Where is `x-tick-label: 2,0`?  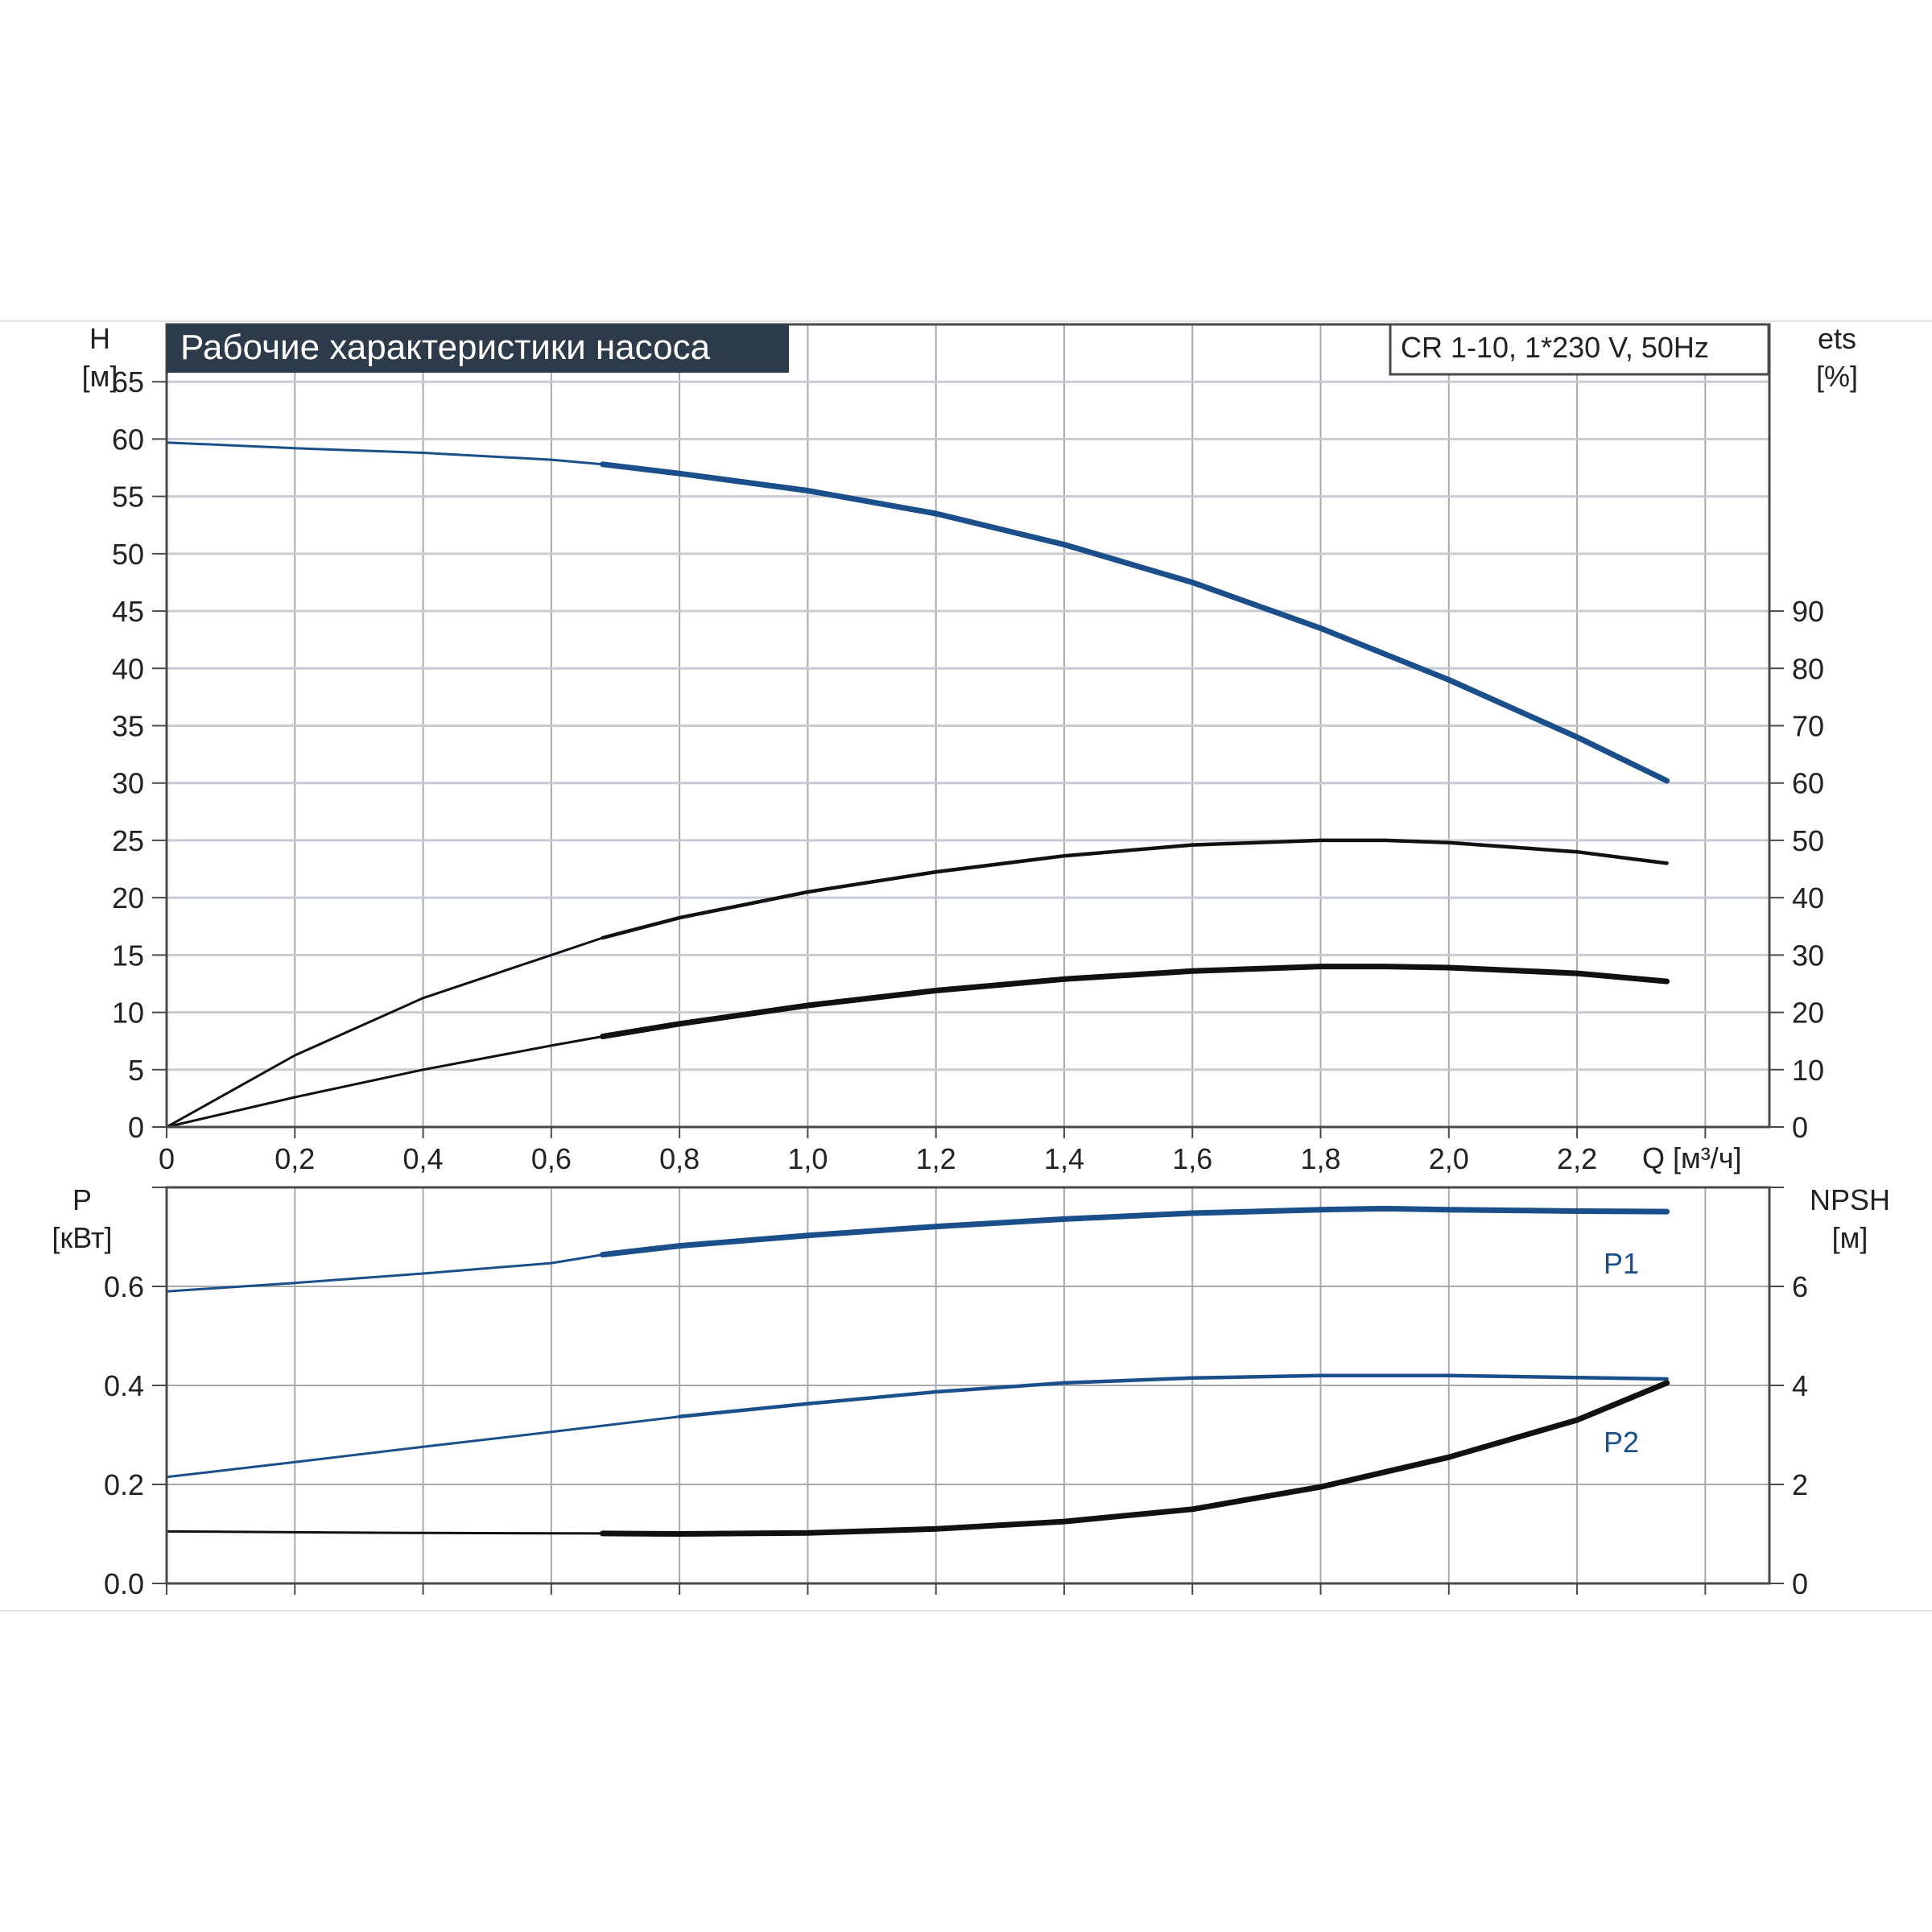 x-tick-label: 2,0 is located at coordinates (1449, 1158).